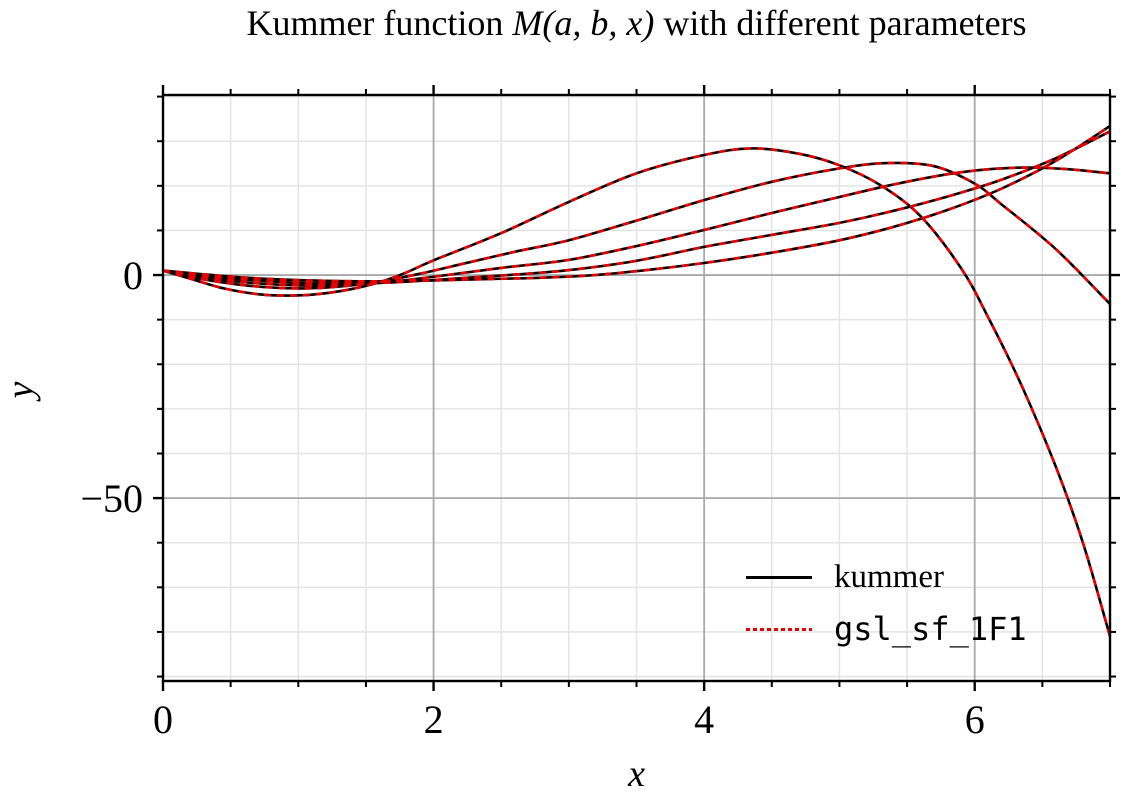 The image size is (1130, 804). Describe the element at coordinates (133, 275) in the screenshot. I see `y-tick-label: 0` at that location.